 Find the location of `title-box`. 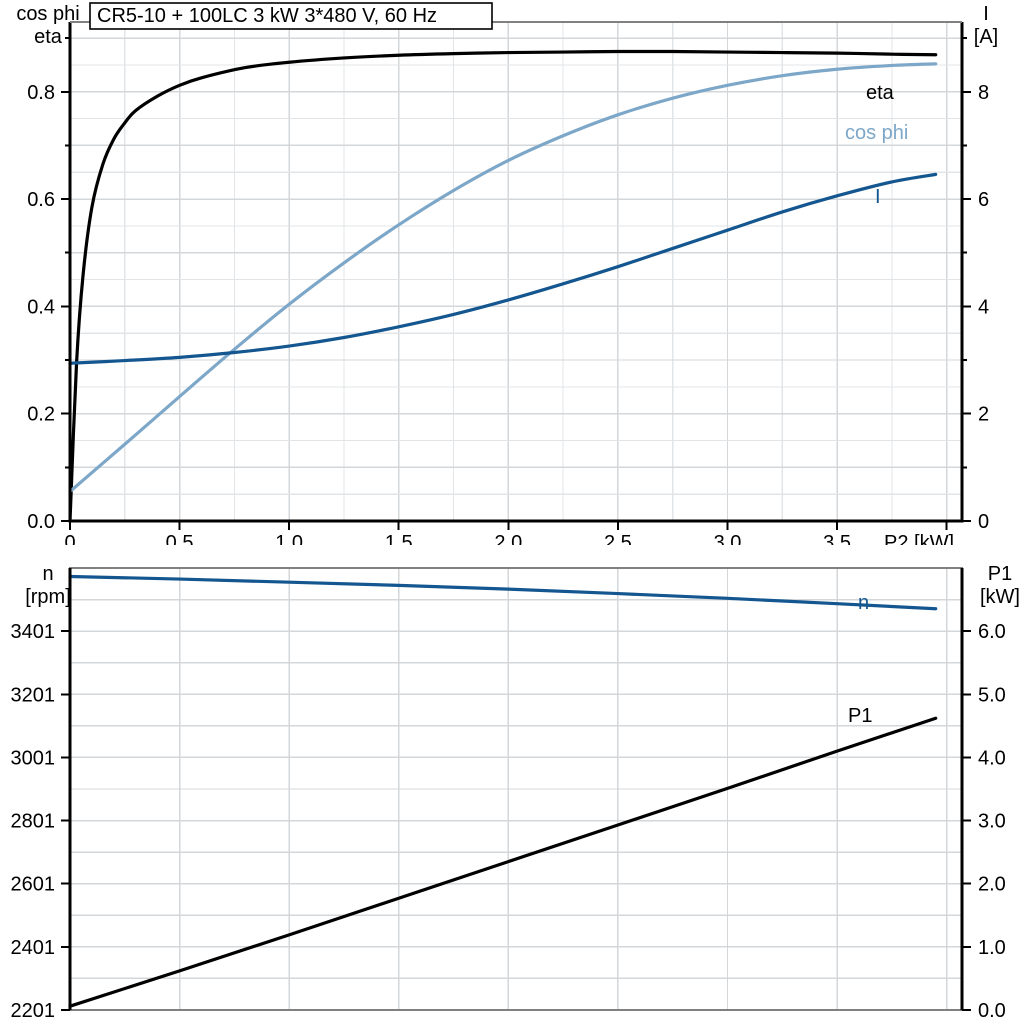

title-box is located at coordinates (291, 16).